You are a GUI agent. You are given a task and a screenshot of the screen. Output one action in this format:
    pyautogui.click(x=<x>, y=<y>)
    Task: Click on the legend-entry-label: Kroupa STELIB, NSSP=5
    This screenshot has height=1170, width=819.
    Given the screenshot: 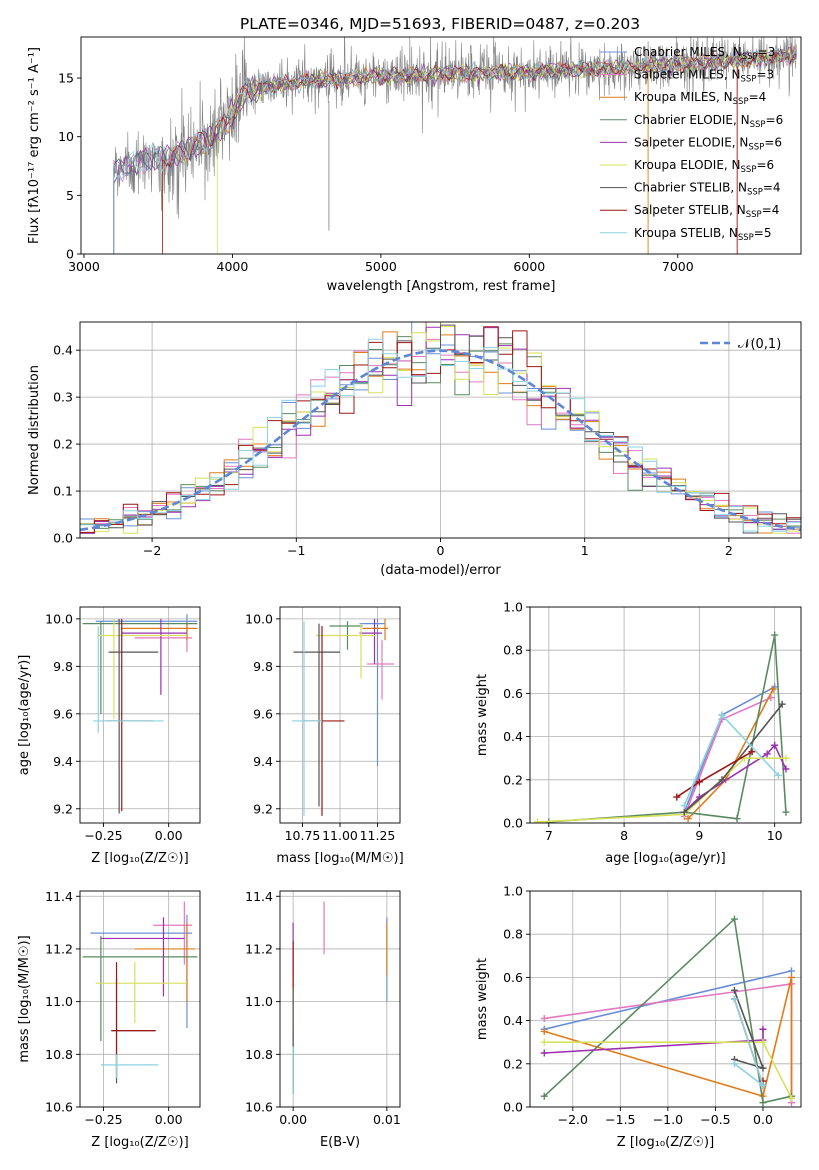 What is the action you would take?
    pyautogui.click(x=703, y=234)
    